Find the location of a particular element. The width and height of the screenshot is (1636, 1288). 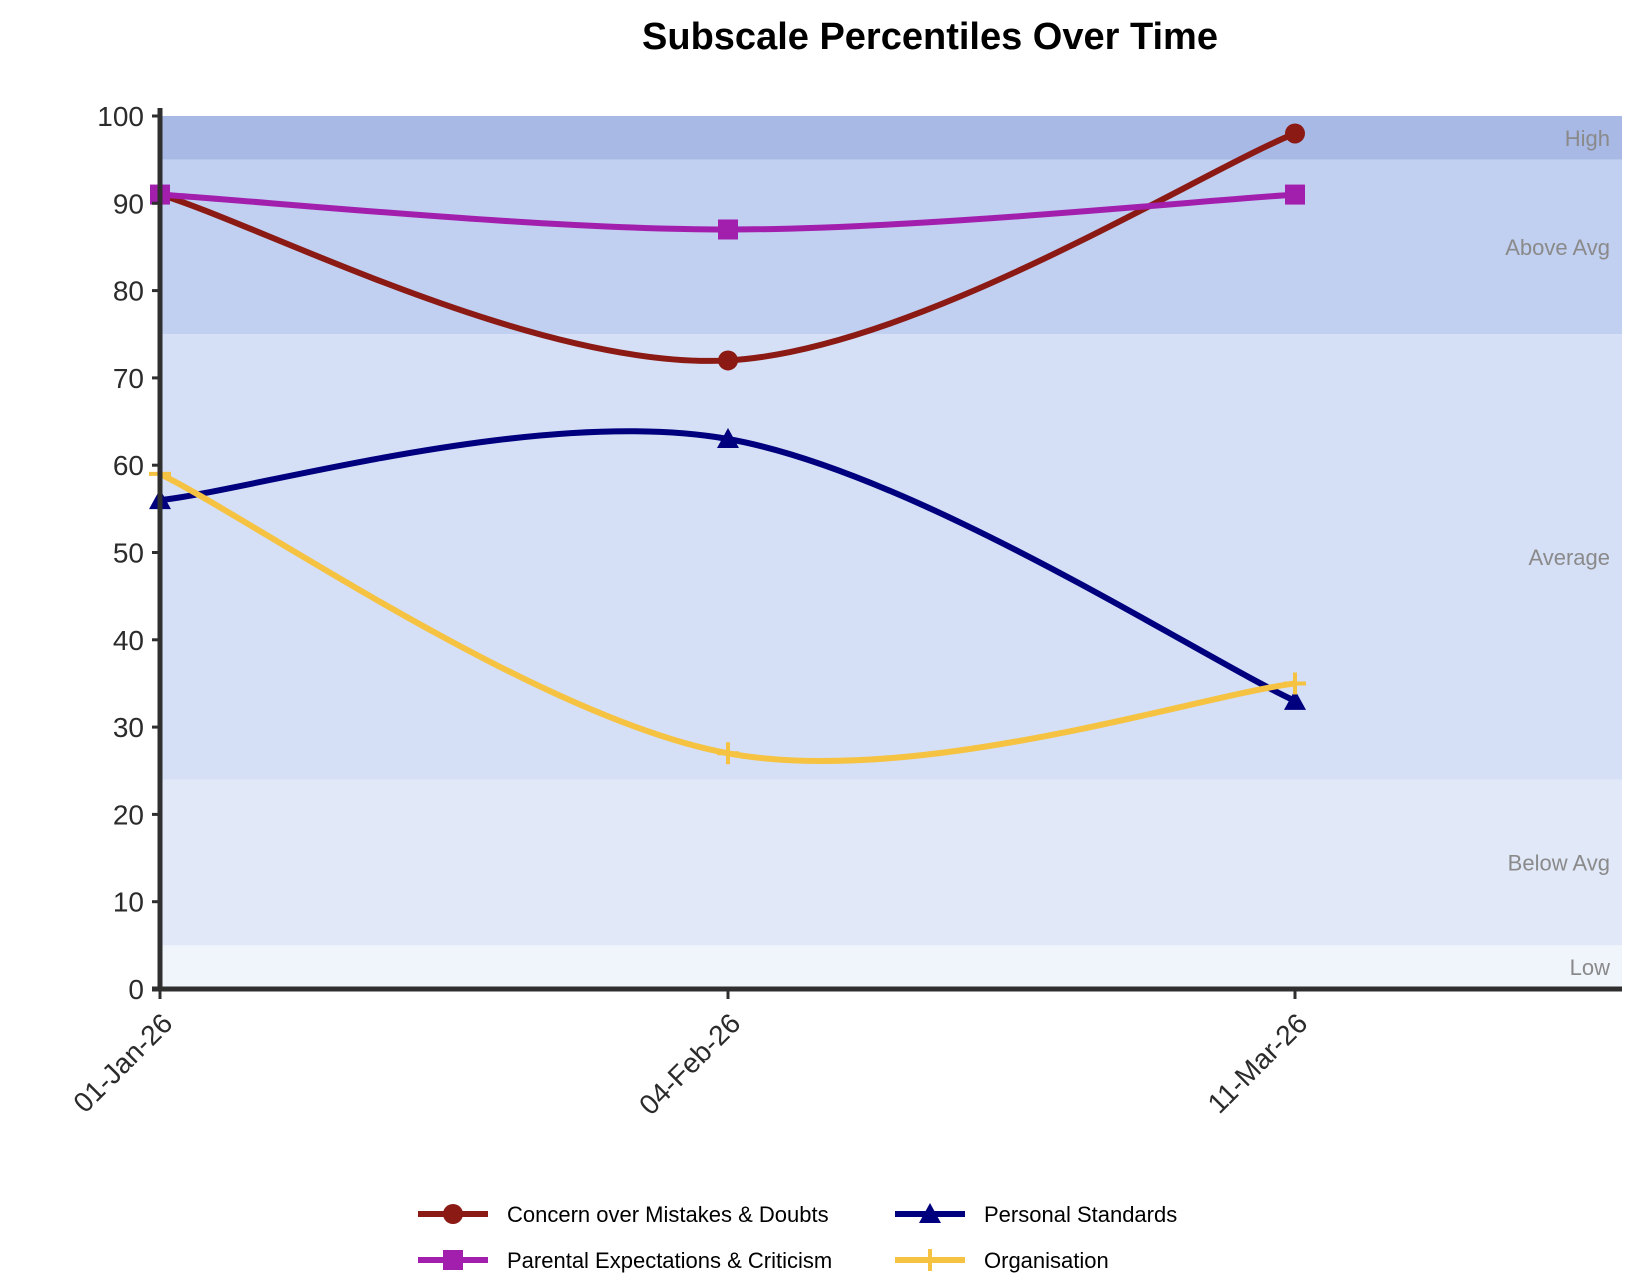

band-labels: Low Below Avg Average Above Avg High is located at coordinates (1557, 553).